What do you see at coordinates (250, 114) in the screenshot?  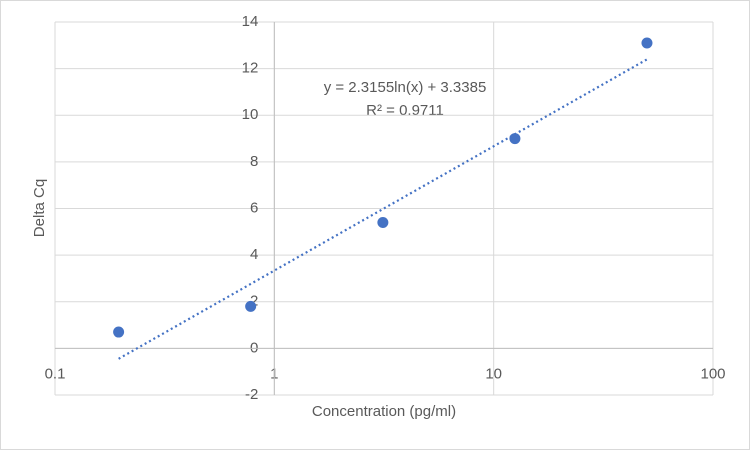 I see `y-tick-label: 10` at bounding box center [250, 114].